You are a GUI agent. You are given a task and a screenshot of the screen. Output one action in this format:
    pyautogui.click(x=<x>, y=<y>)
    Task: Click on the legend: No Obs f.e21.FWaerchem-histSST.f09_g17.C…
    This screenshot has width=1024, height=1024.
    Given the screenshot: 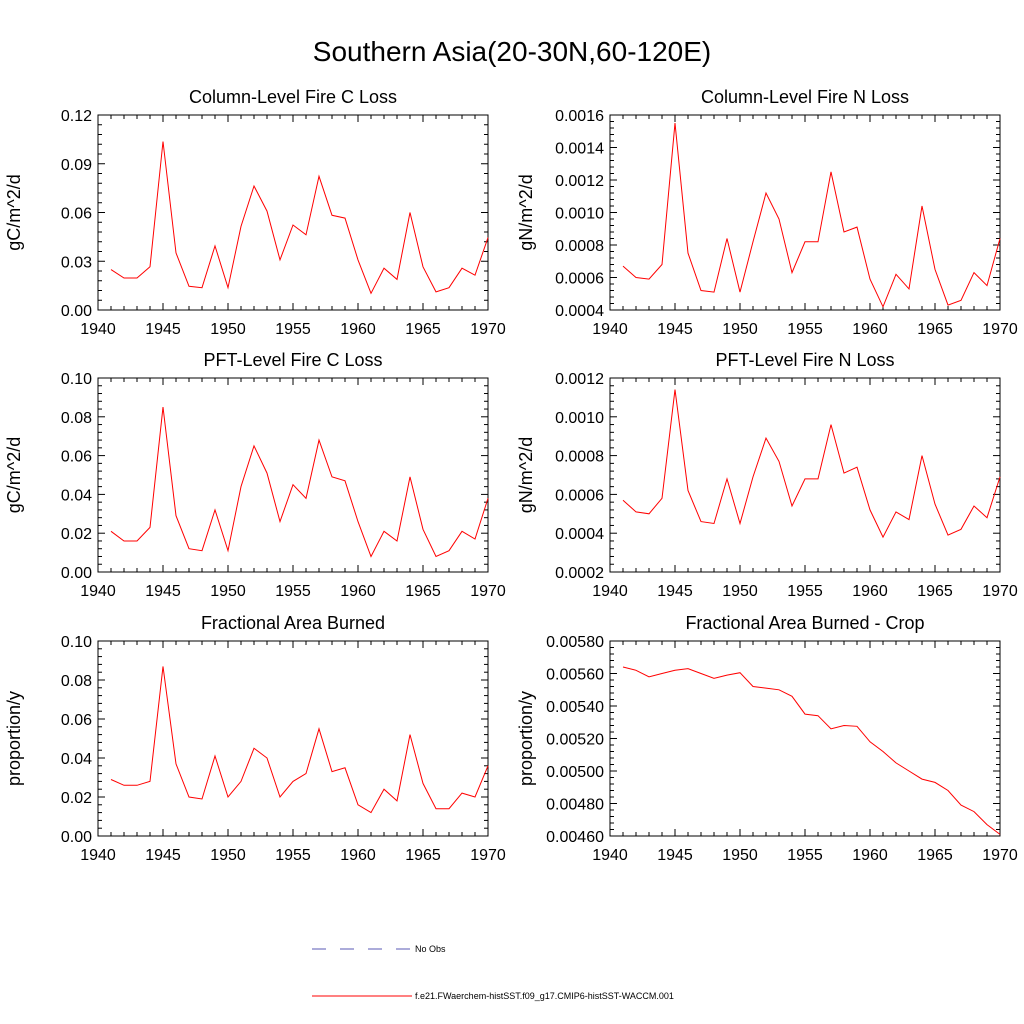 What is the action you would take?
    pyautogui.click(x=493, y=972)
    